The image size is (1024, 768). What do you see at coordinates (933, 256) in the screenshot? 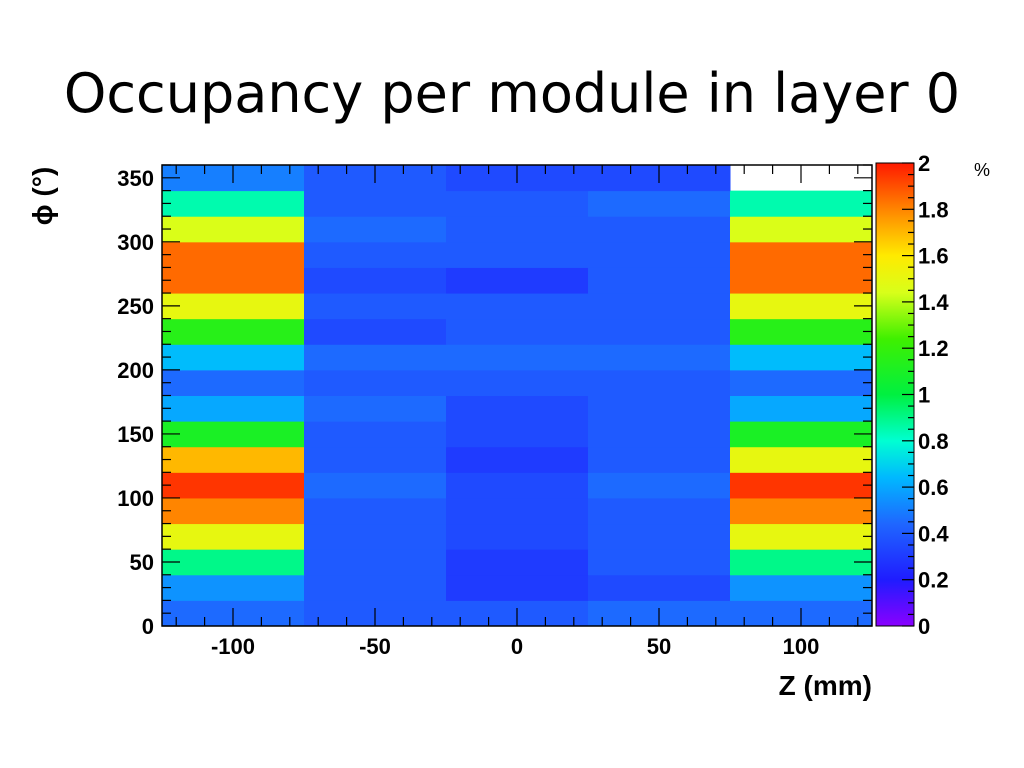
I see `colorbar-tick-label: 1.6` at bounding box center [933, 256].